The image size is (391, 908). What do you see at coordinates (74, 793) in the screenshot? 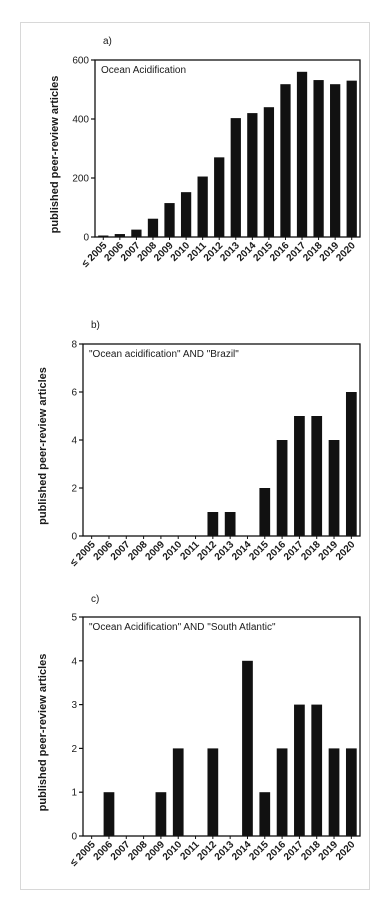
I see `y-tick-label: 1` at bounding box center [74, 793].